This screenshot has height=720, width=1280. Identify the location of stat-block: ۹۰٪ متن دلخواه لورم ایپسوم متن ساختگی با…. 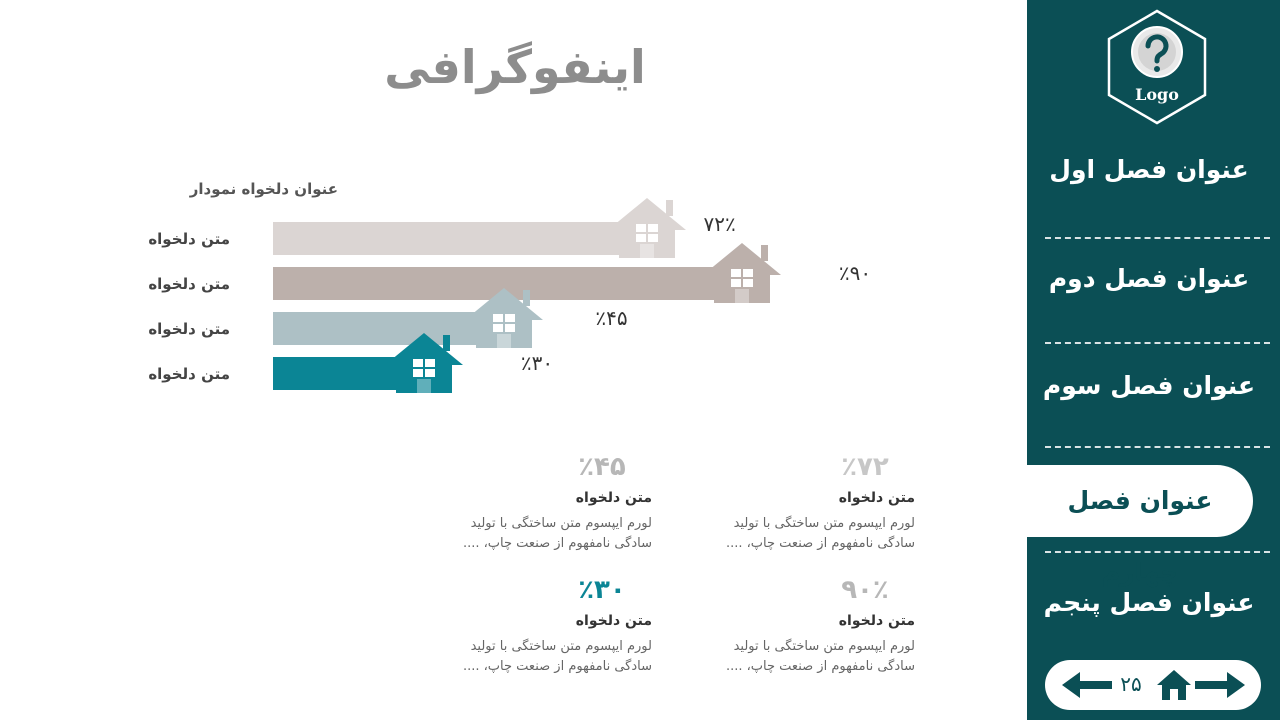
(810, 626).